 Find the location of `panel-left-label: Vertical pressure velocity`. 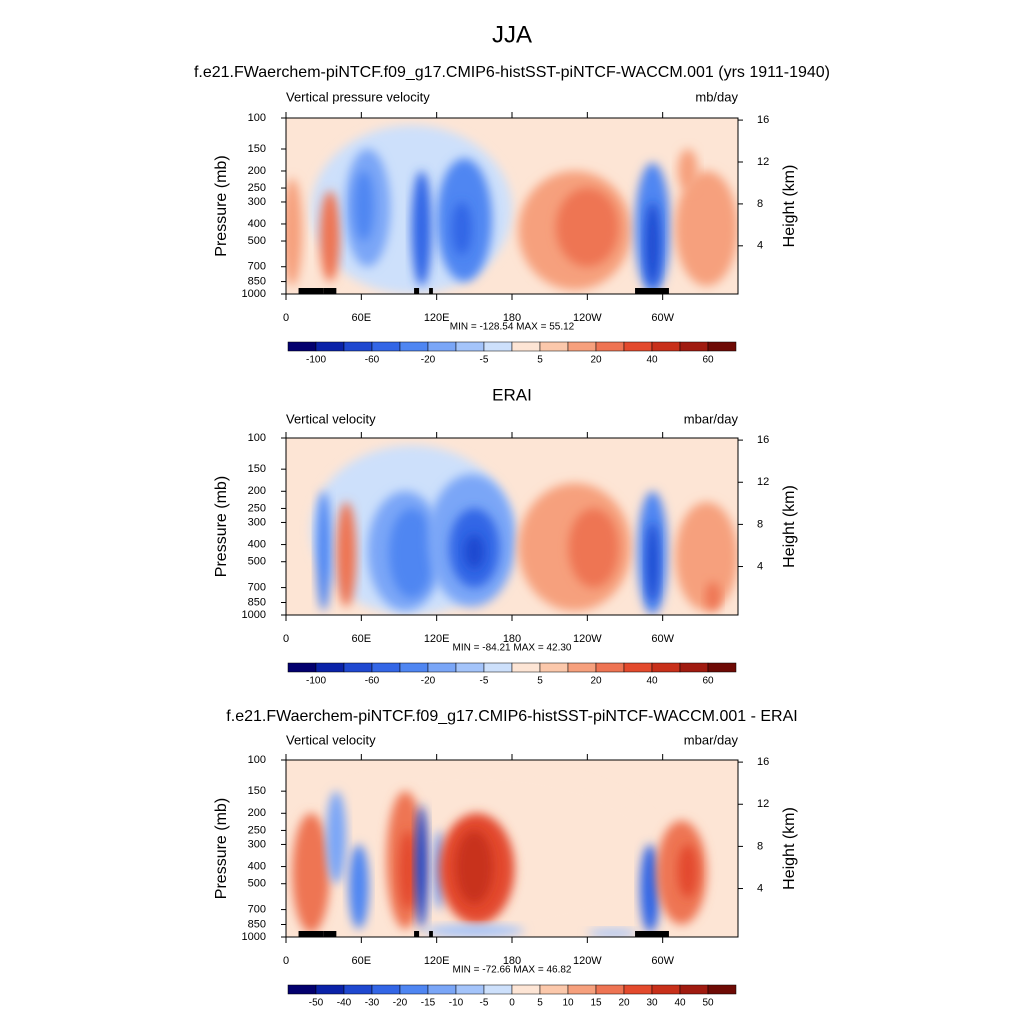

panel-left-label: Vertical pressure velocity is located at coordinates (358, 96).